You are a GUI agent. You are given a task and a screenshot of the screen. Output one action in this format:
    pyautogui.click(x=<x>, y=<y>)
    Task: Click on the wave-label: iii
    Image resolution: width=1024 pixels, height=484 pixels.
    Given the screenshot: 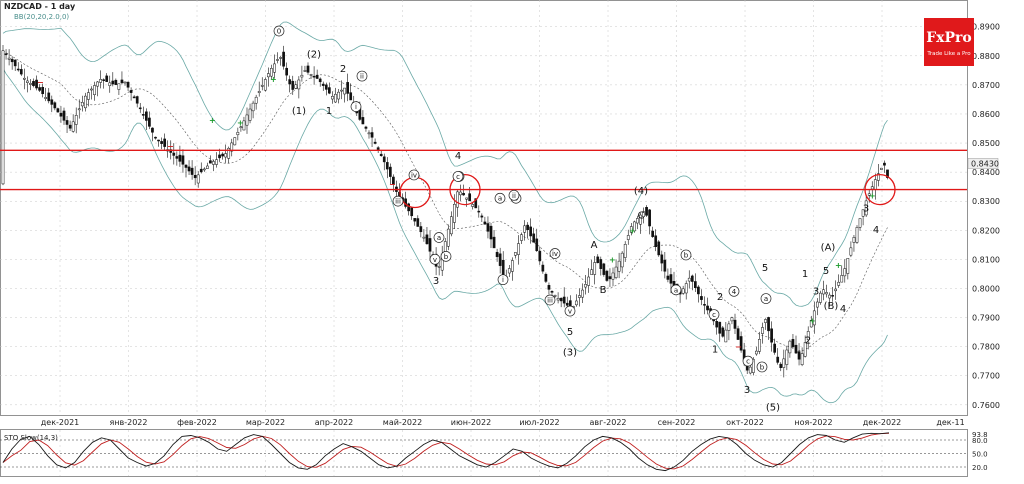 What is the action you would take?
    pyautogui.click(x=398, y=202)
    